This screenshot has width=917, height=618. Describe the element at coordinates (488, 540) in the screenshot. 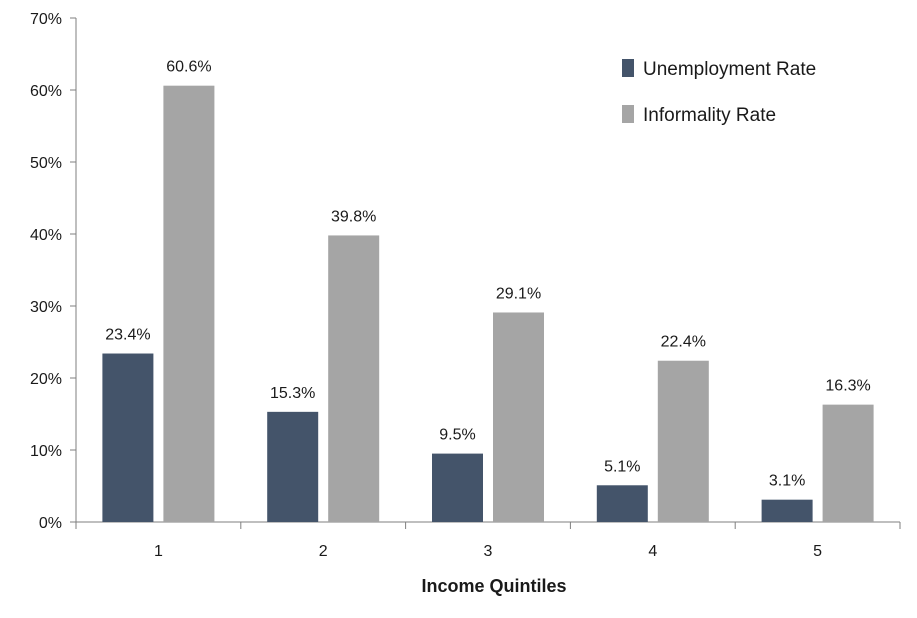

I see `x-axis: 1 2 3 4 5` at that location.